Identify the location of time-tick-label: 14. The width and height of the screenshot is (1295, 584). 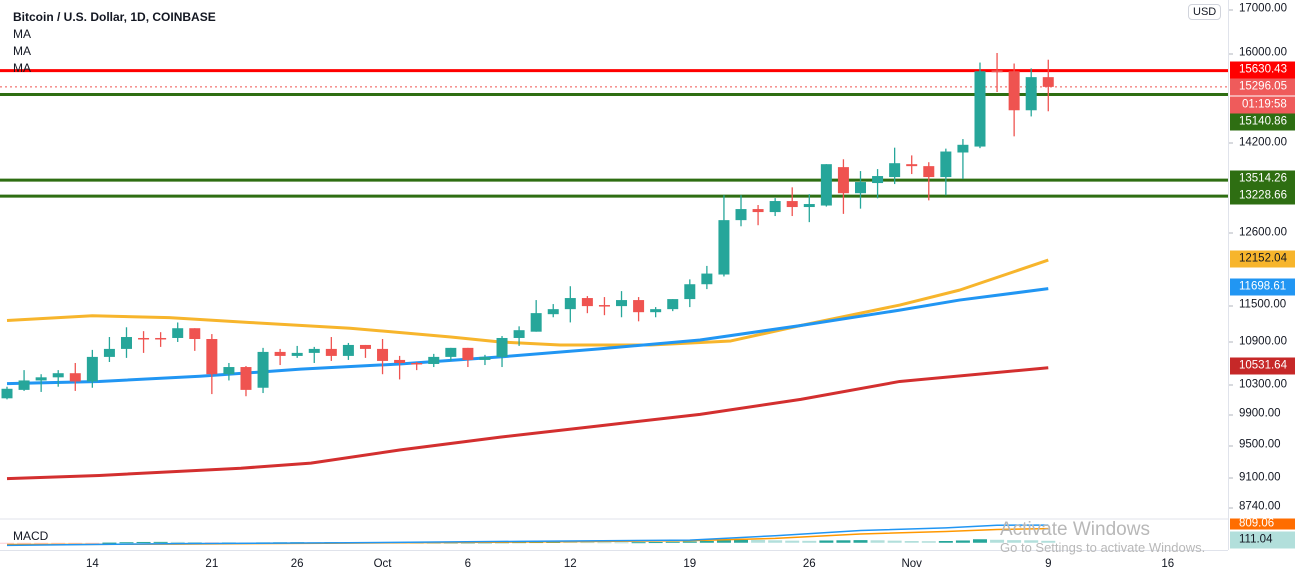
(92, 564).